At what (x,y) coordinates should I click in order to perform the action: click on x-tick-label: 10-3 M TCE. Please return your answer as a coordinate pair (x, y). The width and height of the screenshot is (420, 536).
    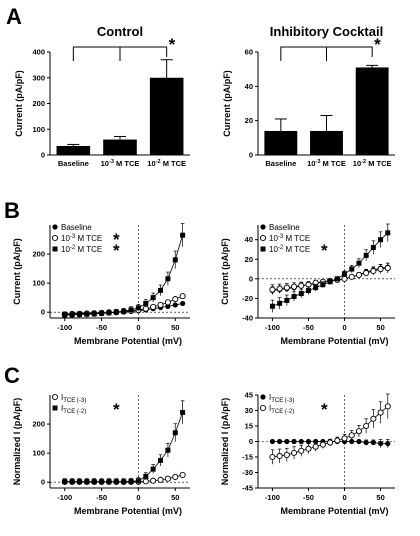
    Looking at the image, I should click on (120, 163).